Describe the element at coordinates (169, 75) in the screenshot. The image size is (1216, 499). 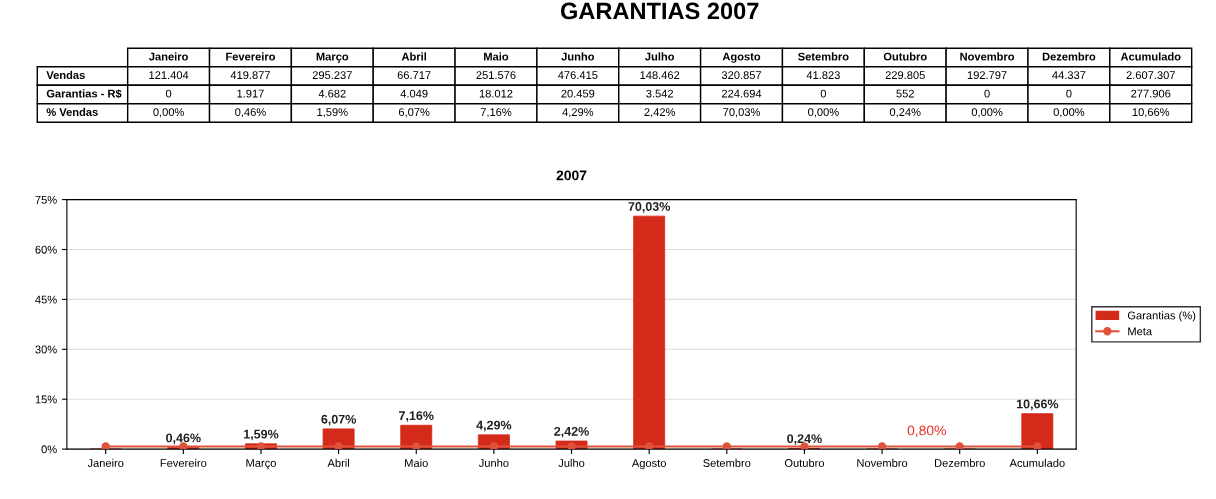
I see `data-label: 121.404` at that location.